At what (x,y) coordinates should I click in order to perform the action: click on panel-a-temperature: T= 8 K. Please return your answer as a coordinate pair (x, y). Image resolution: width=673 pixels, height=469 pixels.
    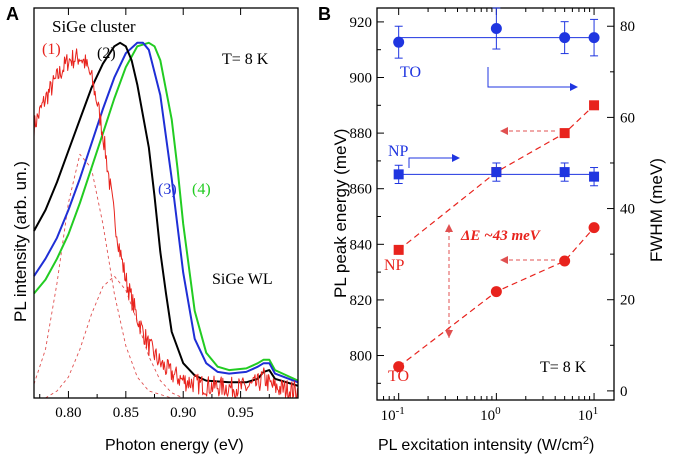
    Looking at the image, I should click on (245, 59).